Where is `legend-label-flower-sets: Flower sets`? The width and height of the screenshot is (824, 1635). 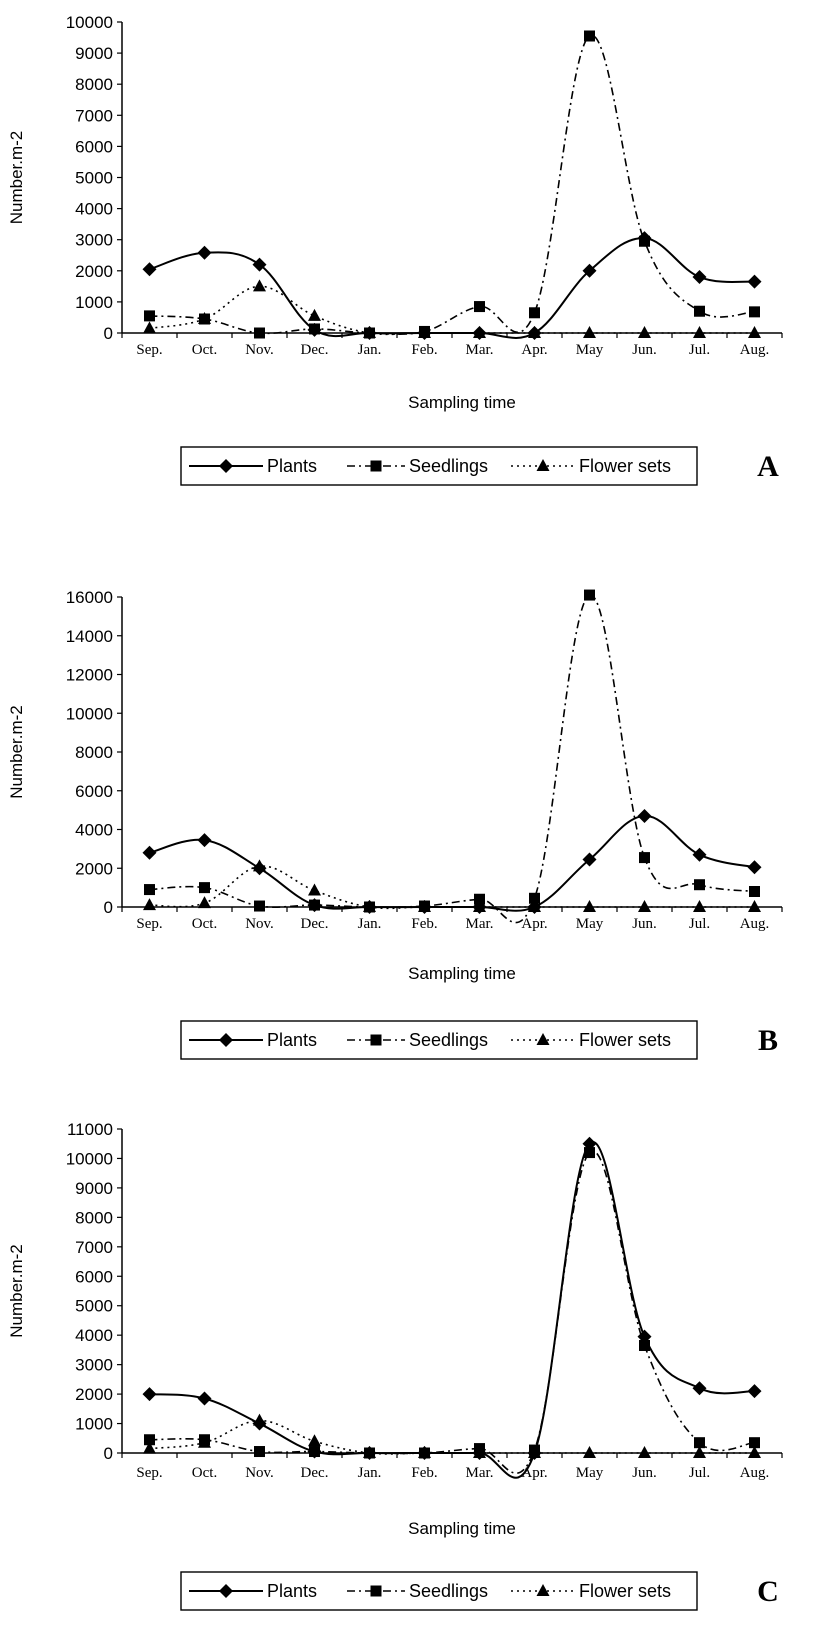 legend-label-flower-sets: Flower sets is located at coordinates (625, 1040).